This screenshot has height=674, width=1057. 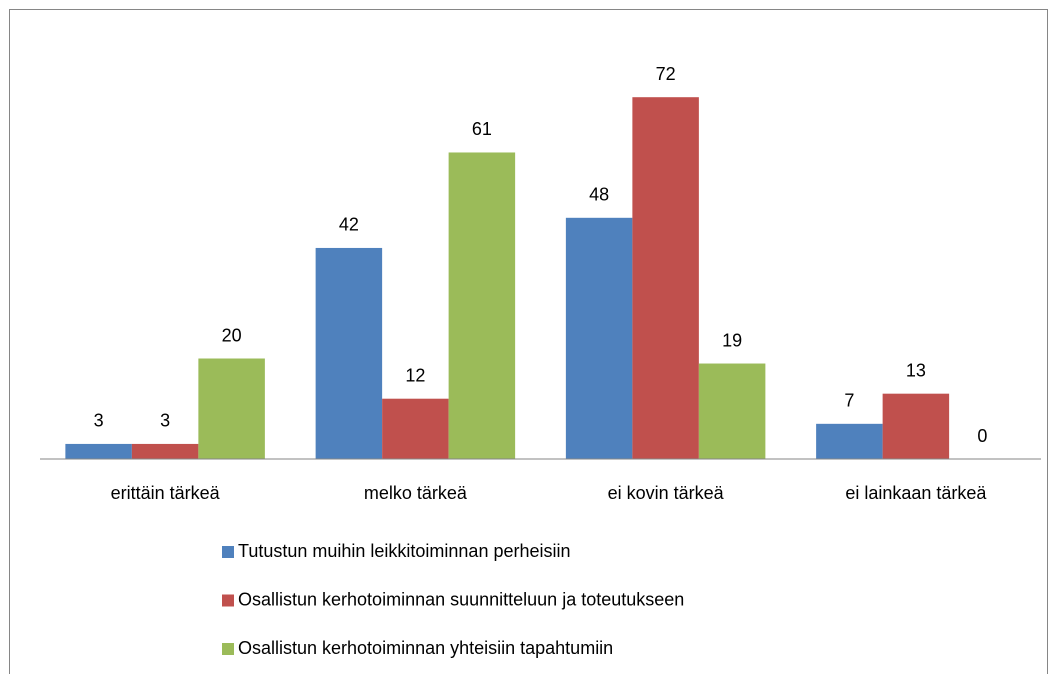 What do you see at coordinates (666, 493) in the screenshot?
I see `x-tick-label: ei kovin tärkeä` at bounding box center [666, 493].